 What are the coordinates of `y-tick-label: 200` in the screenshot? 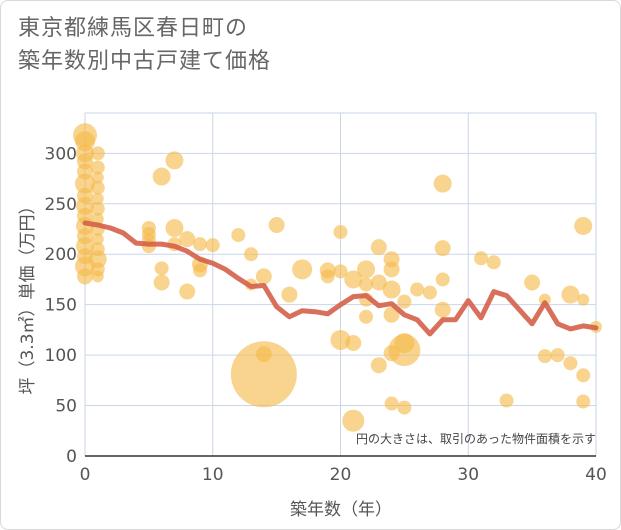 It's located at (61, 255).